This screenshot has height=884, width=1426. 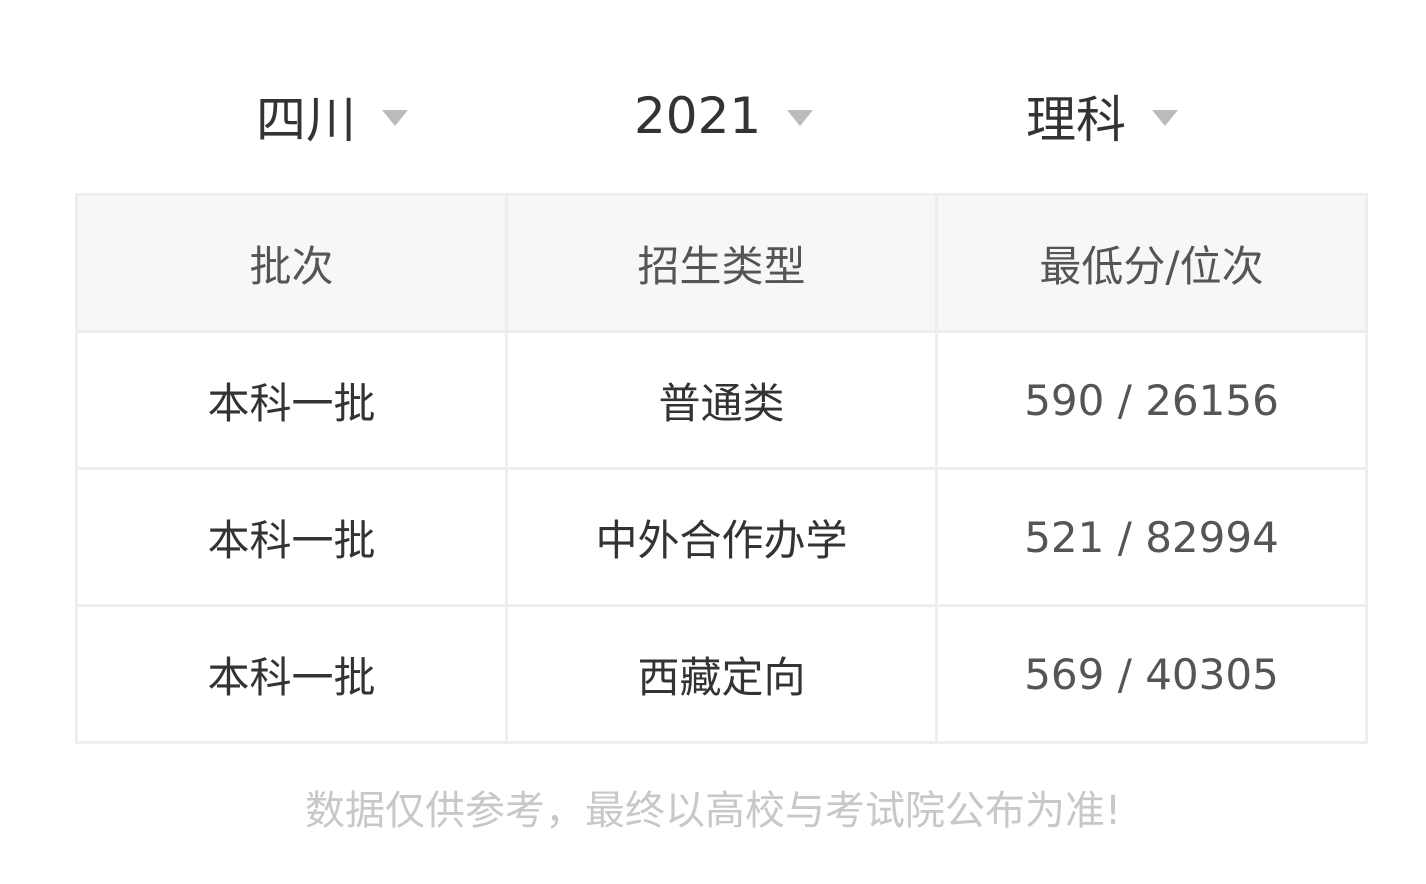 I want to click on subject-dropdown: 理科, so click(x=1102, y=116).